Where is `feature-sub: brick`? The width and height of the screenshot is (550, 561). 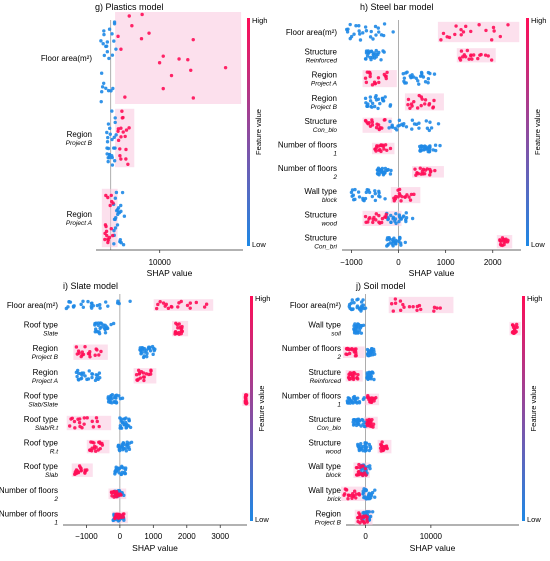 feature-sub: brick is located at coordinates (334, 499).